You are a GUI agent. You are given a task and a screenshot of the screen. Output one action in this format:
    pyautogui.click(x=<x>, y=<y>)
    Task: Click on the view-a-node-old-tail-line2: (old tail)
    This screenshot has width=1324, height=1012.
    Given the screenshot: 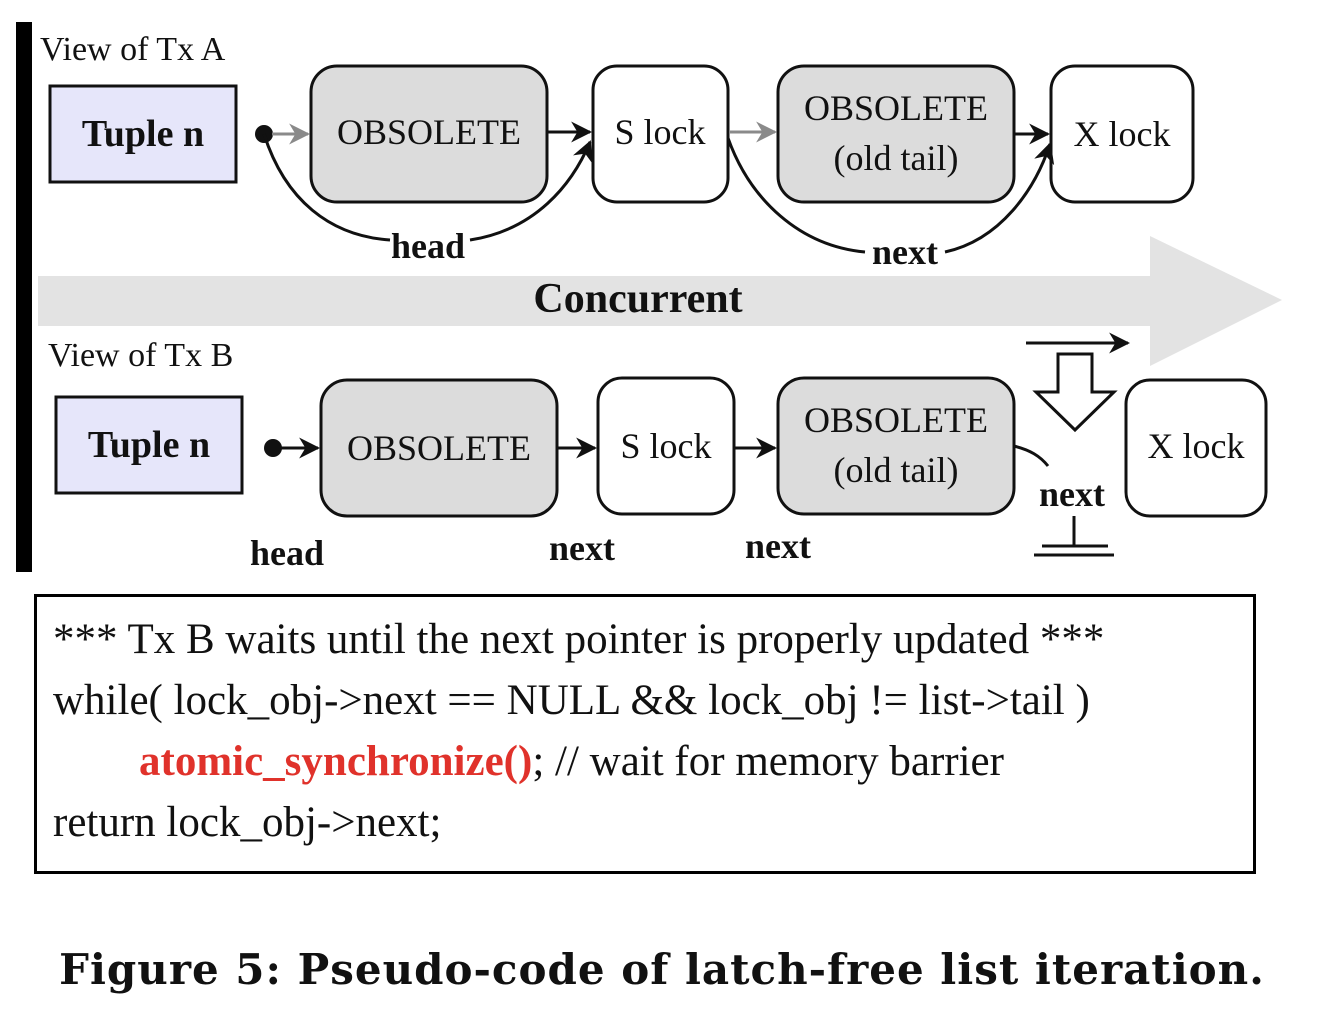 What is the action you would take?
    pyautogui.click(x=896, y=158)
    